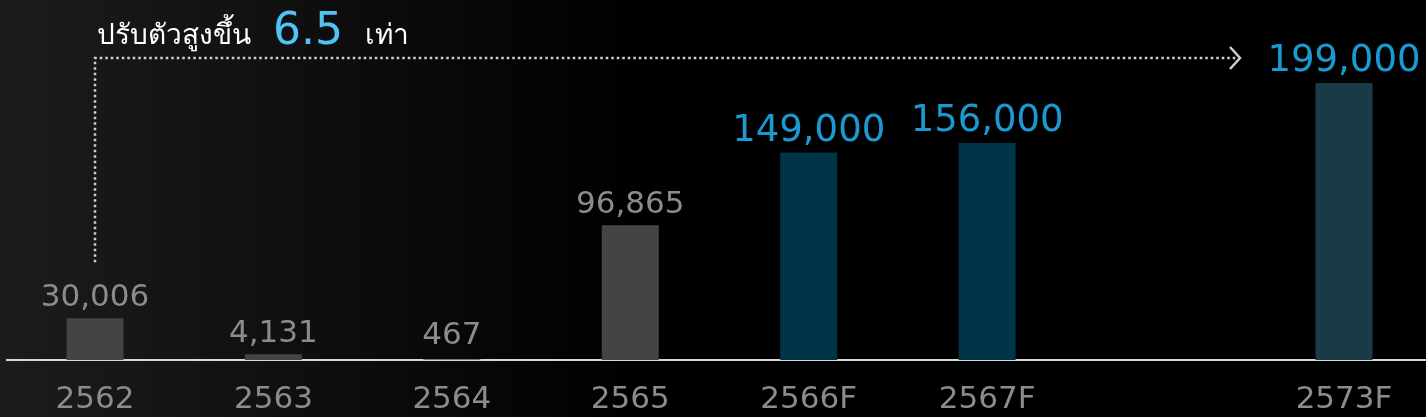  I want to click on x-tick-label: 2565, so click(630, 397).